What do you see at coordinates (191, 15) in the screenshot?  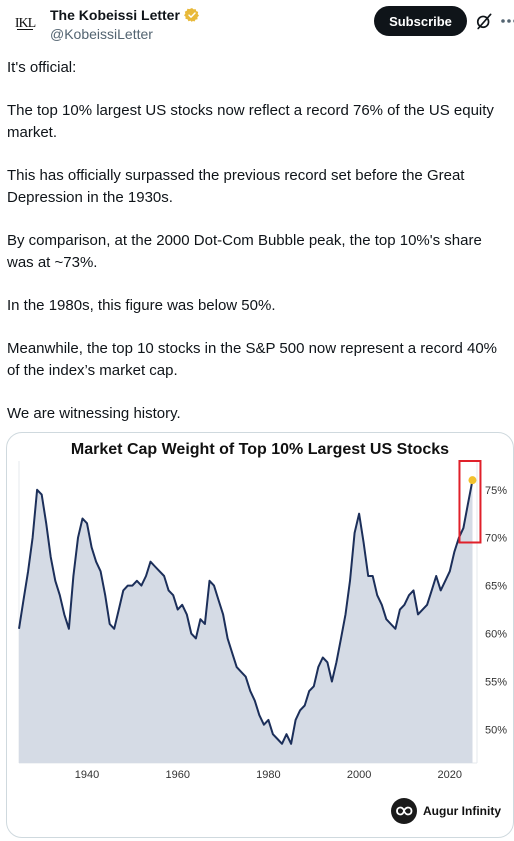 I see `verified-badge-icon` at bounding box center [191, 15].